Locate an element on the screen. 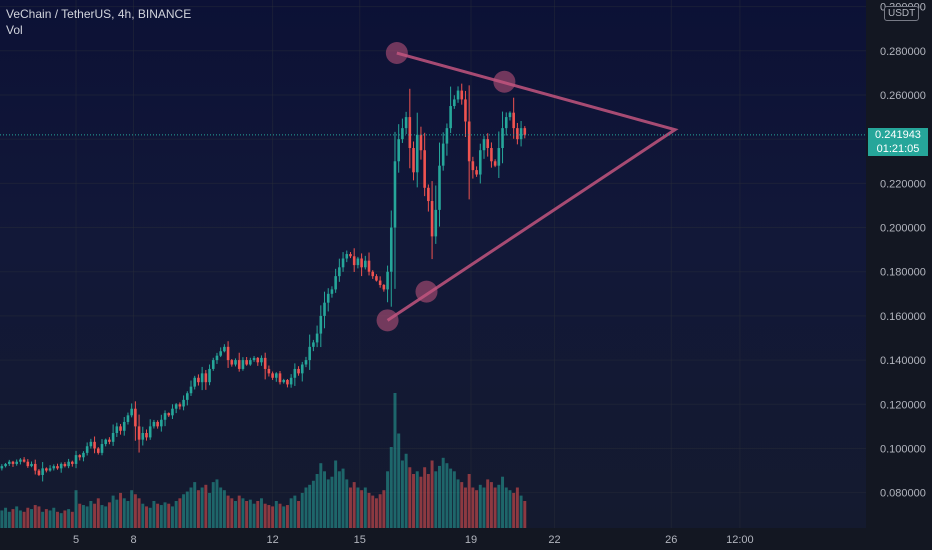 This screenshot has width=932, height=550. x-tick-label: 8 is located at coordinates (133, 540).